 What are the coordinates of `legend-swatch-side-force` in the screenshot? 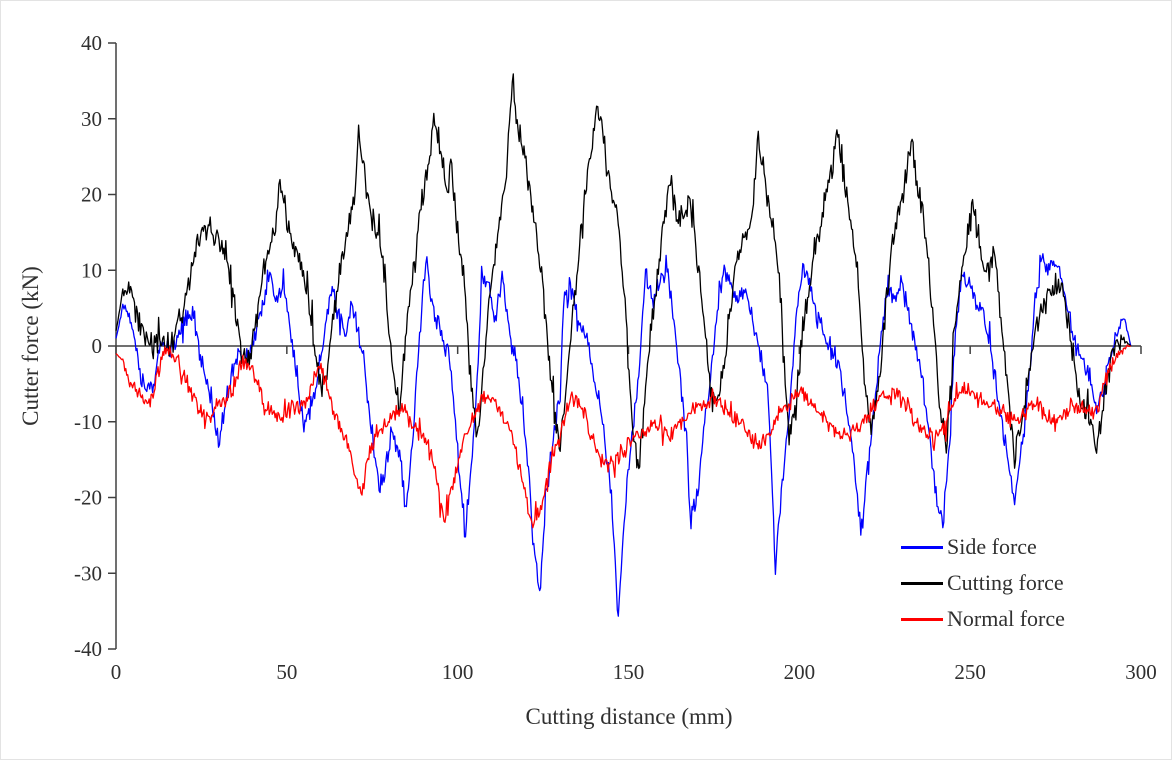 It's located at (922, 547).